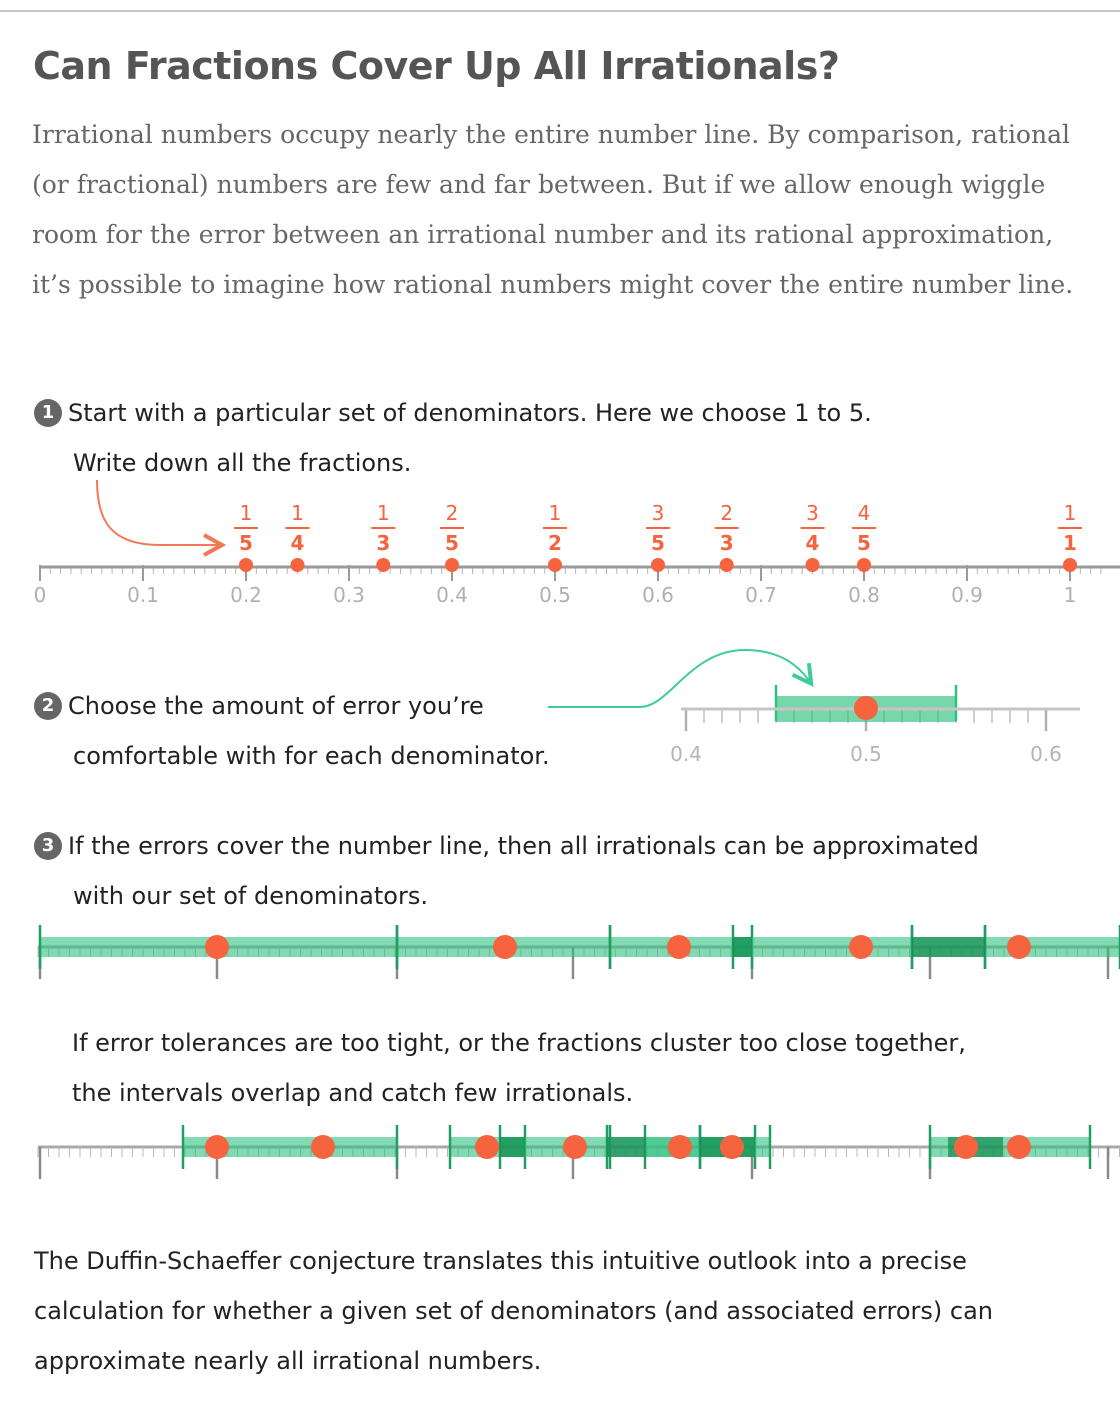 The height and width of the screenshot is (1410, 1120). What do you see at coordinates (349, 595) in the screenshot?
I see `tick-label: 0.3` at bounding box center [349, 595].